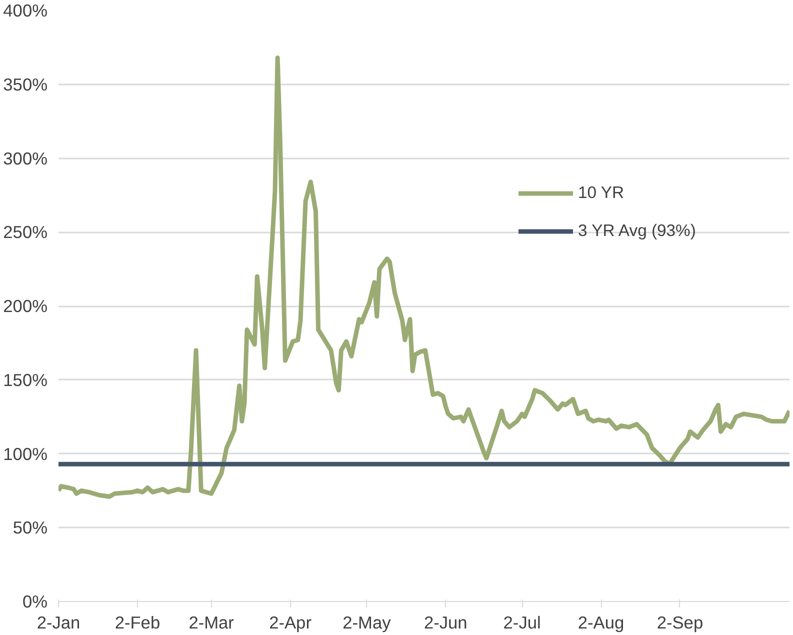 The image size is (793, 635). Describe the element at coordinates (522, 622) in the screenshot. I see `x-tick-label: 2-Jul` at that location.